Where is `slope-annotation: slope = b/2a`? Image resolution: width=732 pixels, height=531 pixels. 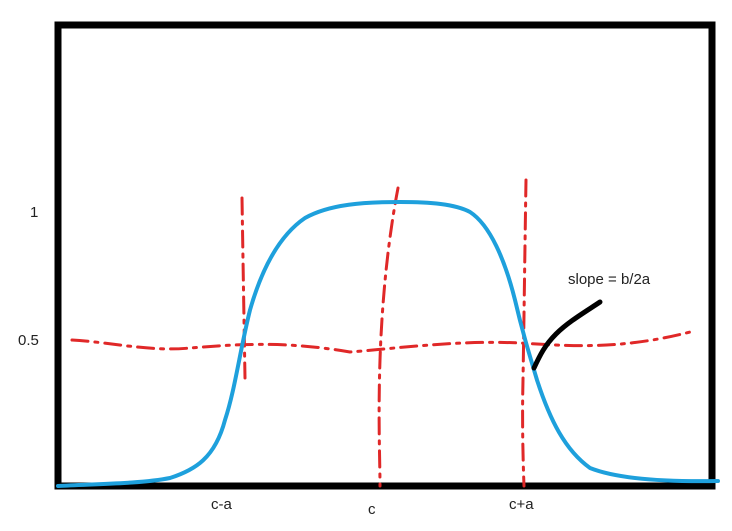
slope-annotation: slope = b/2a is located at coordinates (609, 279).